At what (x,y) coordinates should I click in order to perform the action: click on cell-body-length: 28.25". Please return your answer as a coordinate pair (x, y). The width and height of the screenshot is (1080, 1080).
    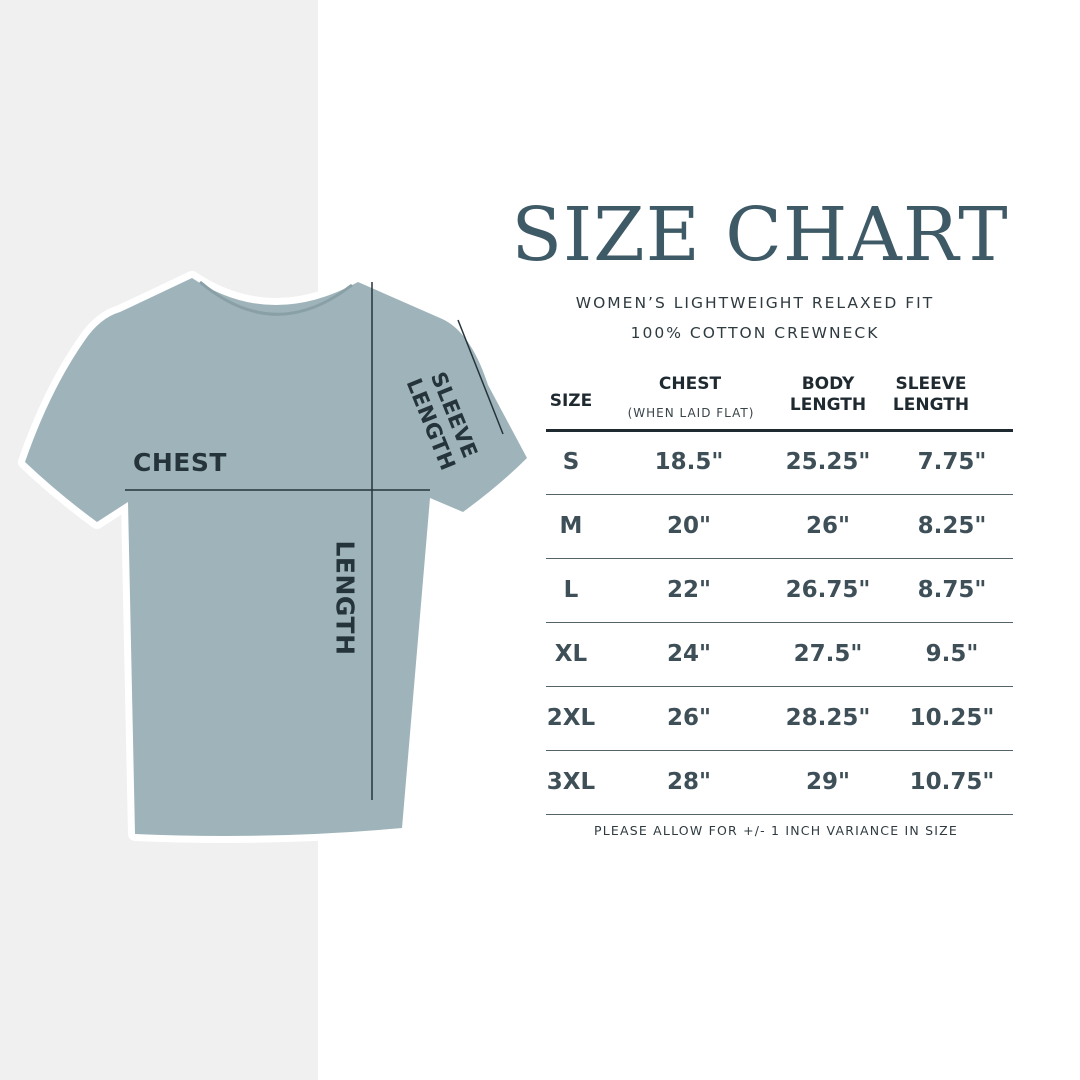
    Looking at the image, I should click on (828, 718).